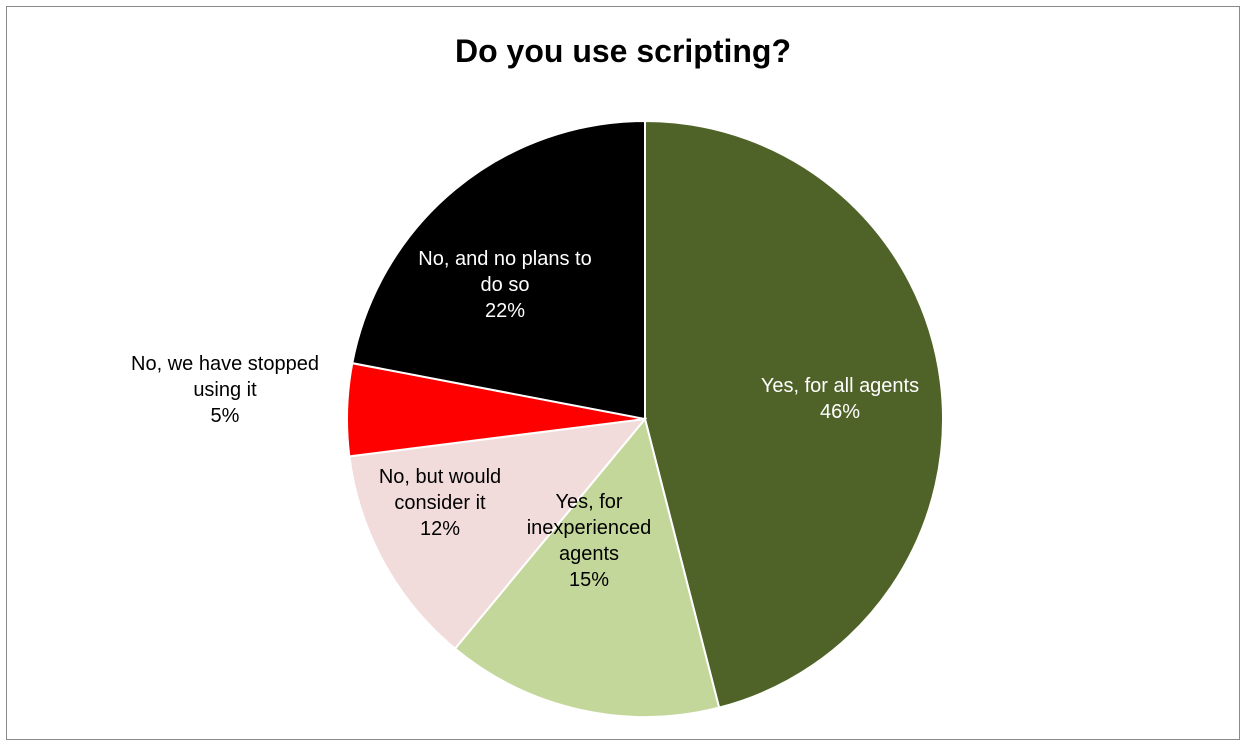 Image resolution: width=1247 pixels, height=746 pixels. What do you see at coordinates (504, 285) in the screenshot?
I see `data-label-5: No, and no plans to do so 22%` at bounding box center [504, 285].